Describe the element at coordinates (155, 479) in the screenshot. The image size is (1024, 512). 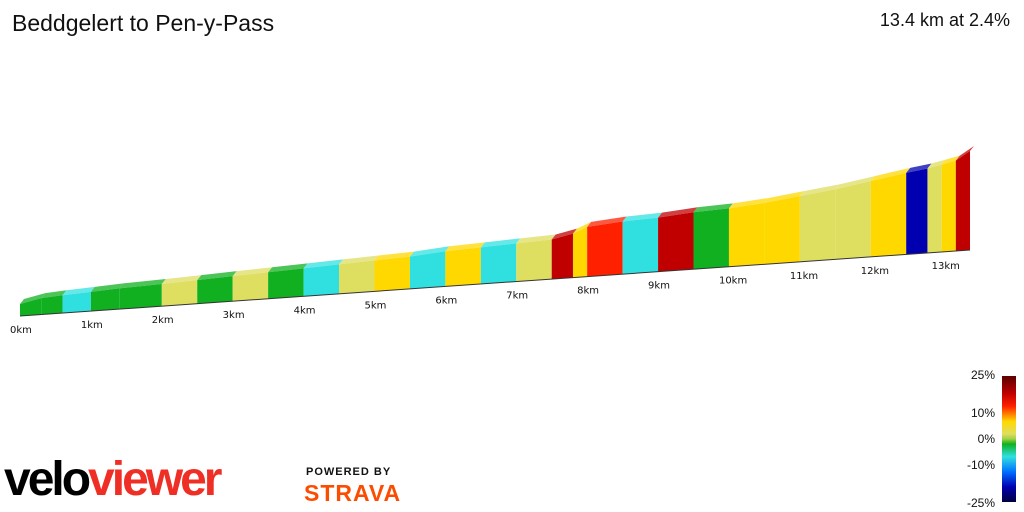
I see `logo-viewer: viewer` at that location.